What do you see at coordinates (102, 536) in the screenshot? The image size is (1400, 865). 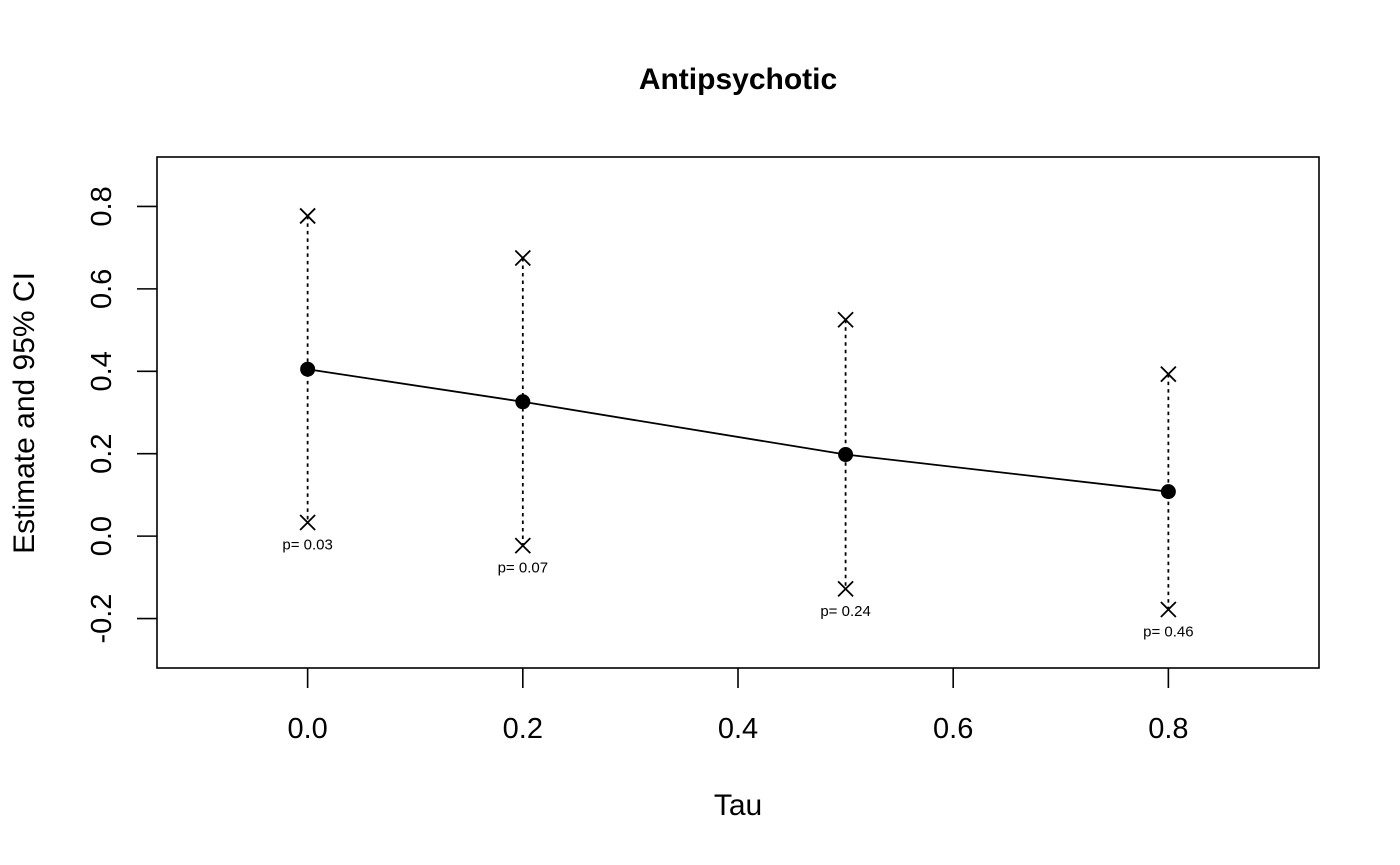 I see `y-tick-label: 0.0` at bounding box center [102, 536].